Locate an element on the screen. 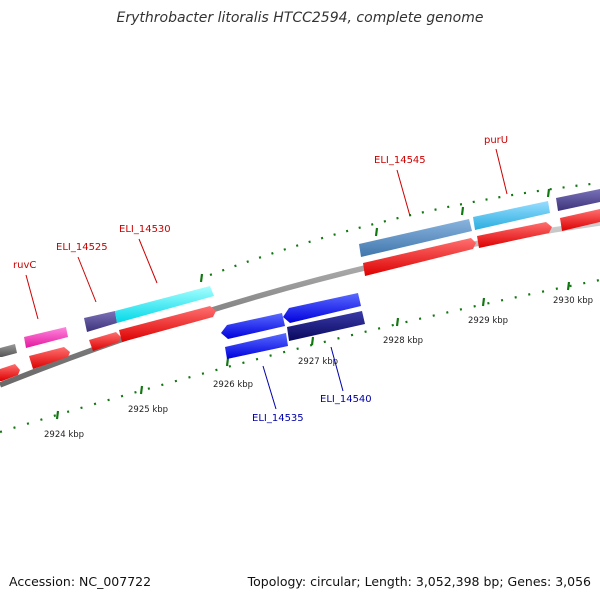  gene-label-ruvc: ruvC is located at coordinates (24, 265).